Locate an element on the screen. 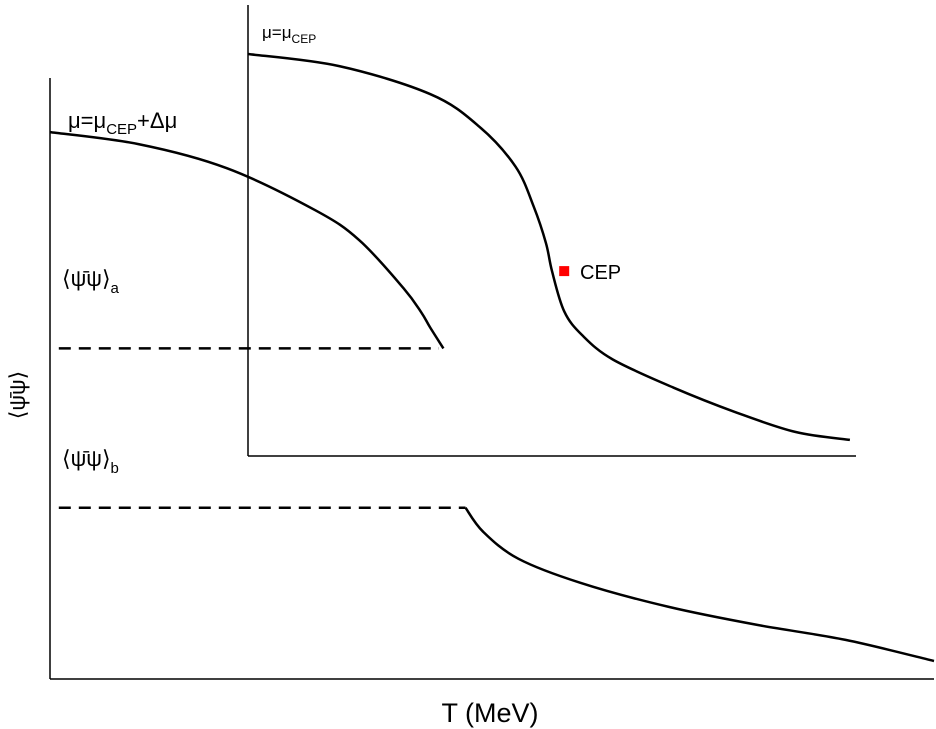 The height and width of the screenshot is (729, 936). outer-series-3-curve is located at coordinates (699, 584).